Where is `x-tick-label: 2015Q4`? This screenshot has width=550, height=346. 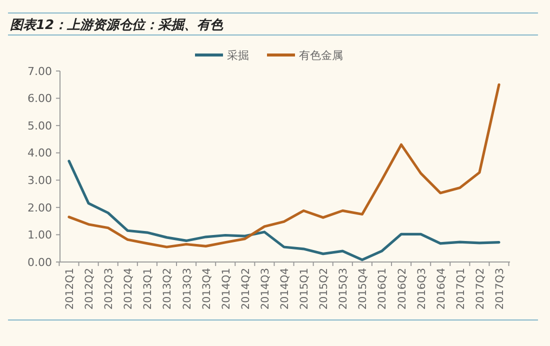 x-tick-label: 2015Q4 is located at coordinates (363, 289).